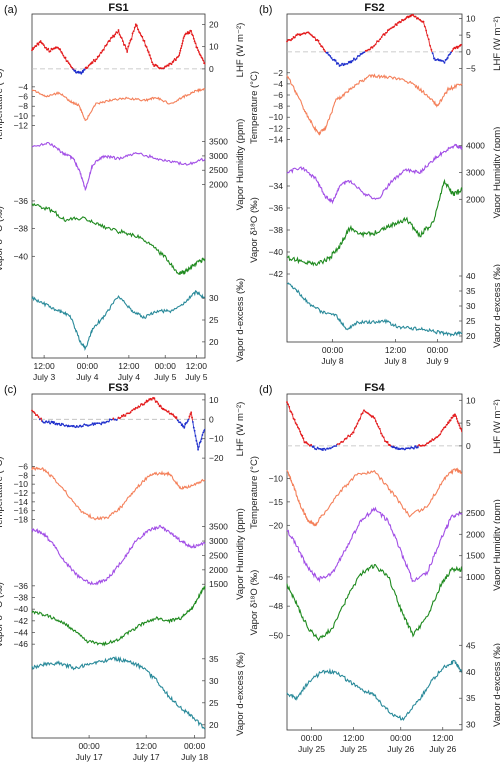 The height and width of the screenshot is (768, 500). I want to click on vapor-dexcess-line, so click(118, 692).